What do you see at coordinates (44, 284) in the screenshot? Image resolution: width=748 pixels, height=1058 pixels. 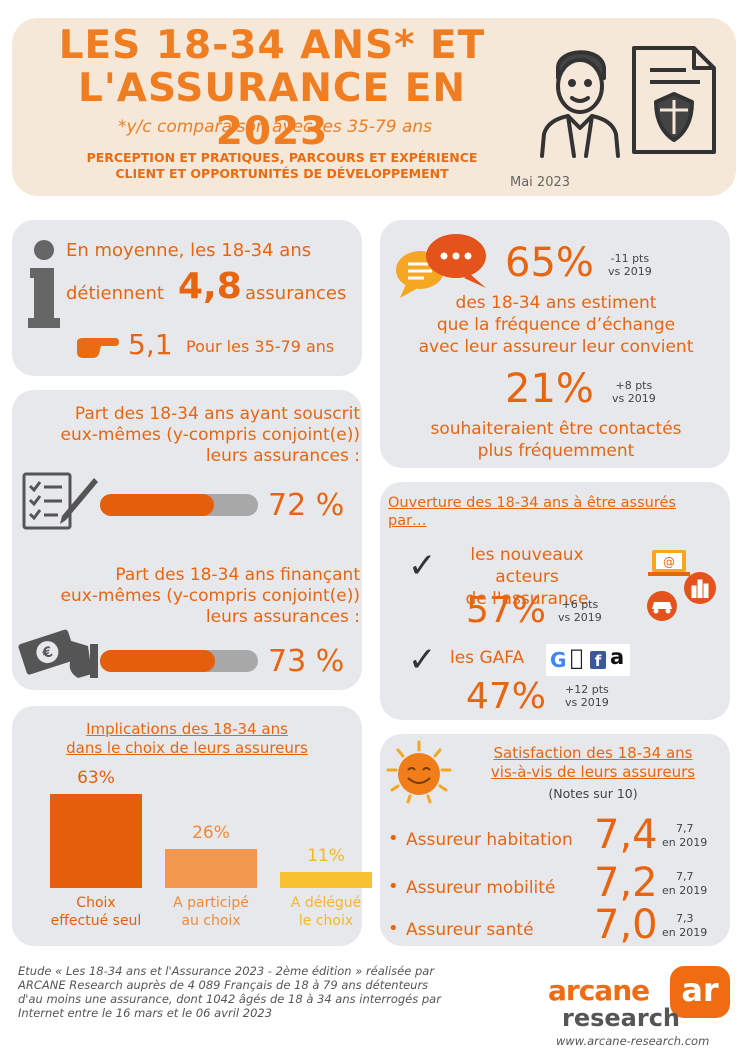 I see `info-icon` at bounding box center [44, 284].